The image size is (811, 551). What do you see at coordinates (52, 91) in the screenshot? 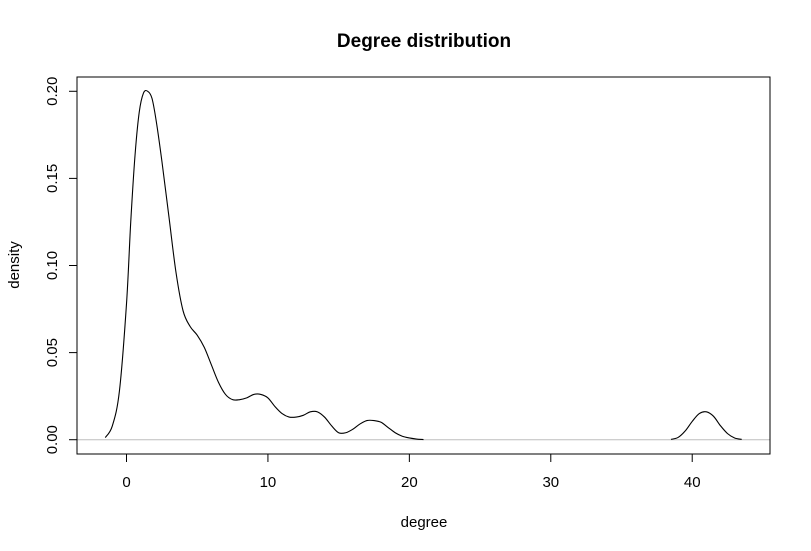
I see `y-tick-label: 0.20` at bounding box center [52, 91].